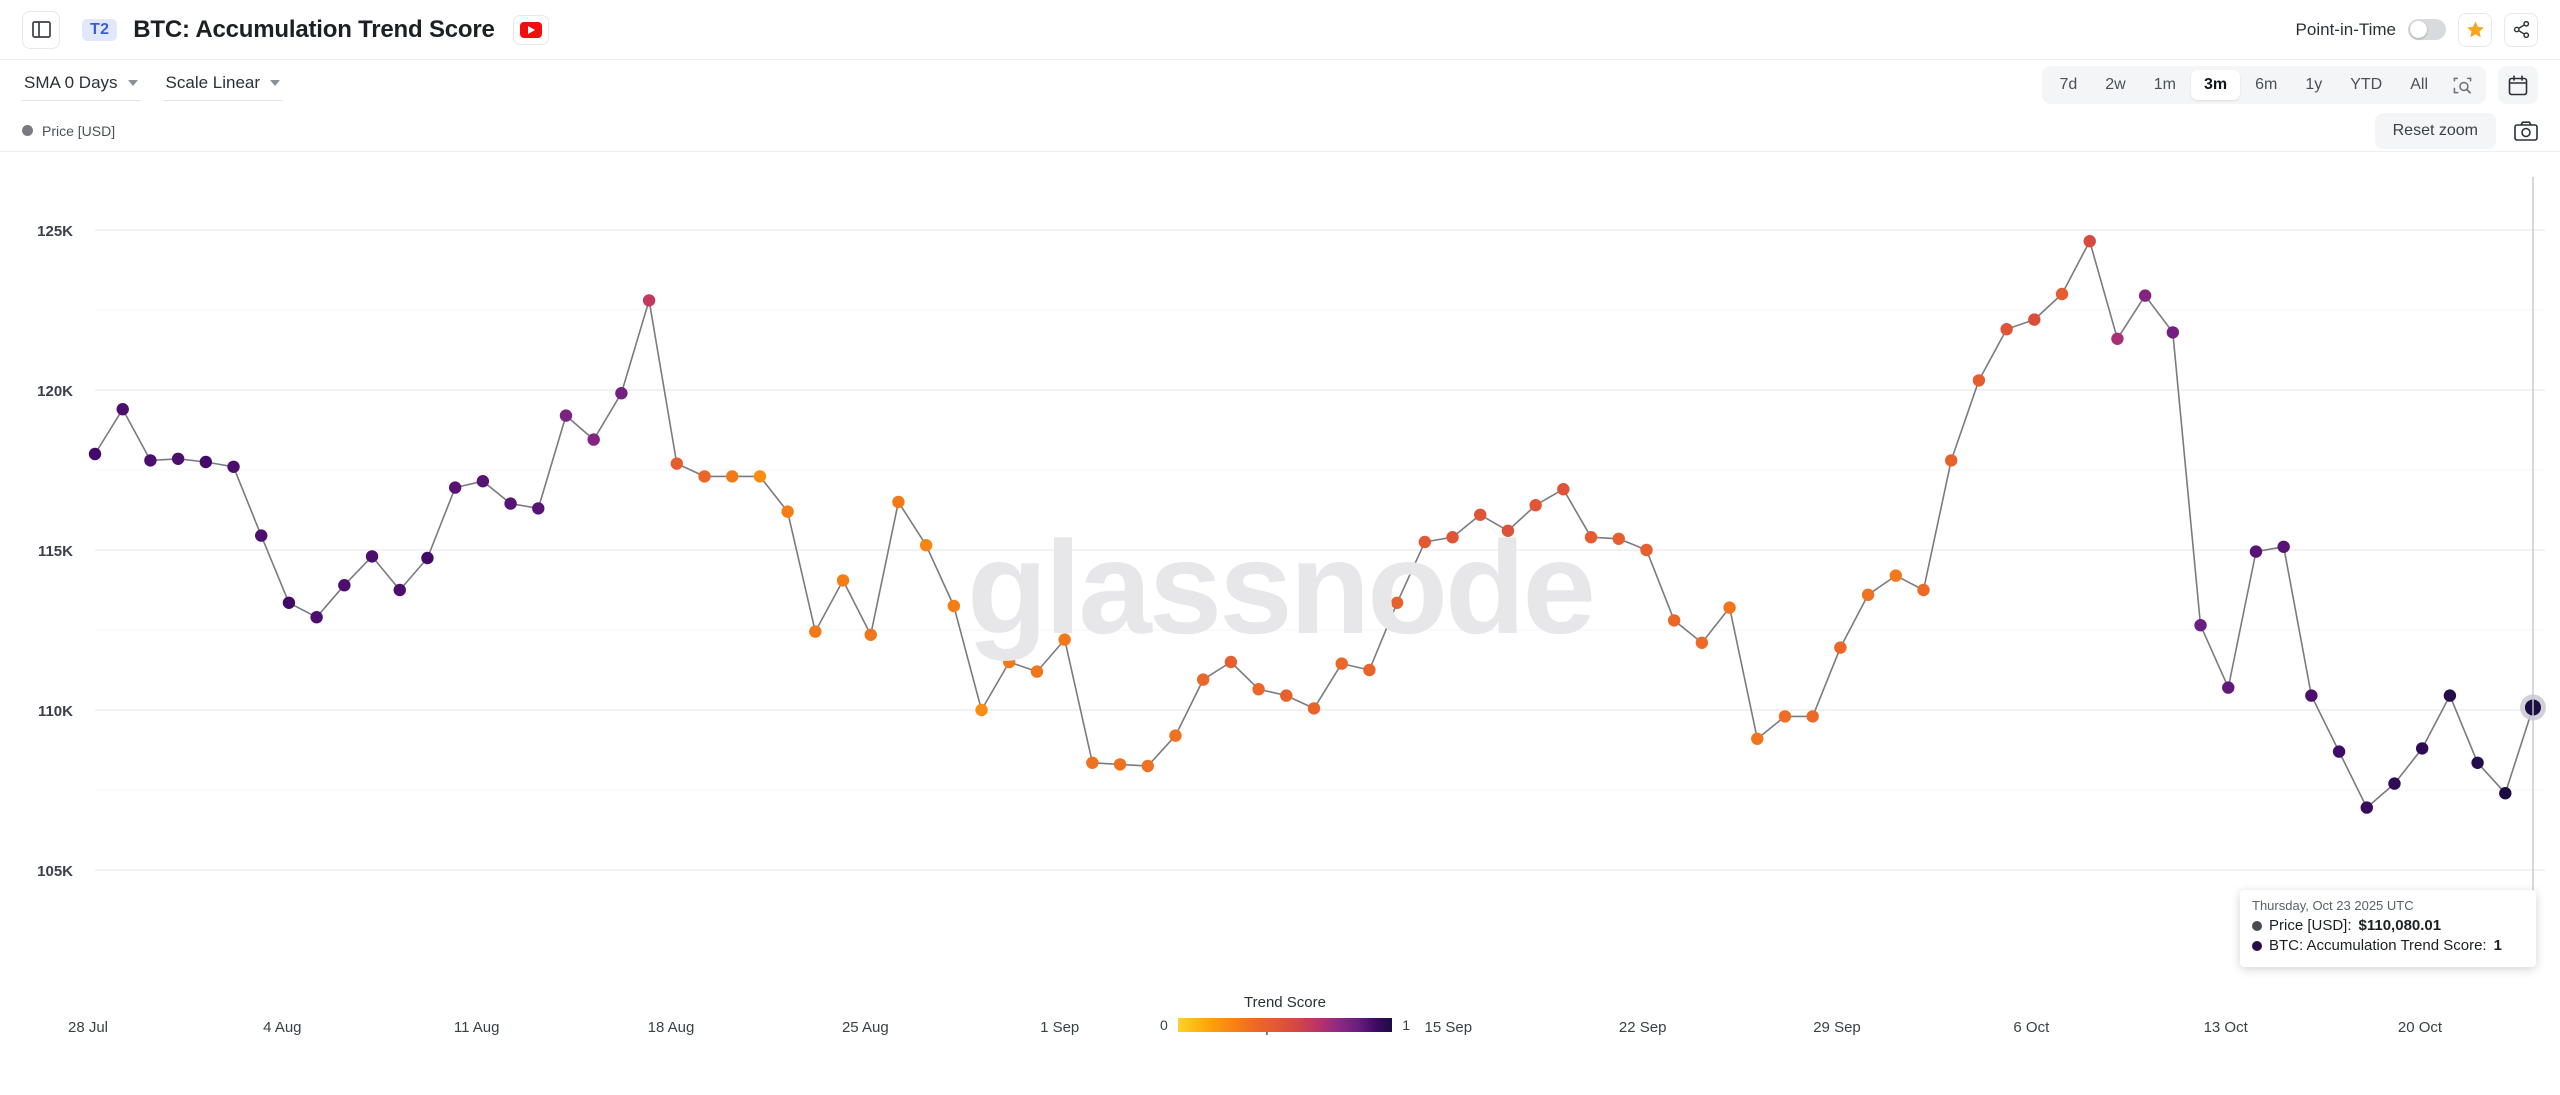 The width and height of the screenshot is (2560, 1095). I want to click on chart-legend-row: Price [USD] Reset zoom, so click(1280, 131).